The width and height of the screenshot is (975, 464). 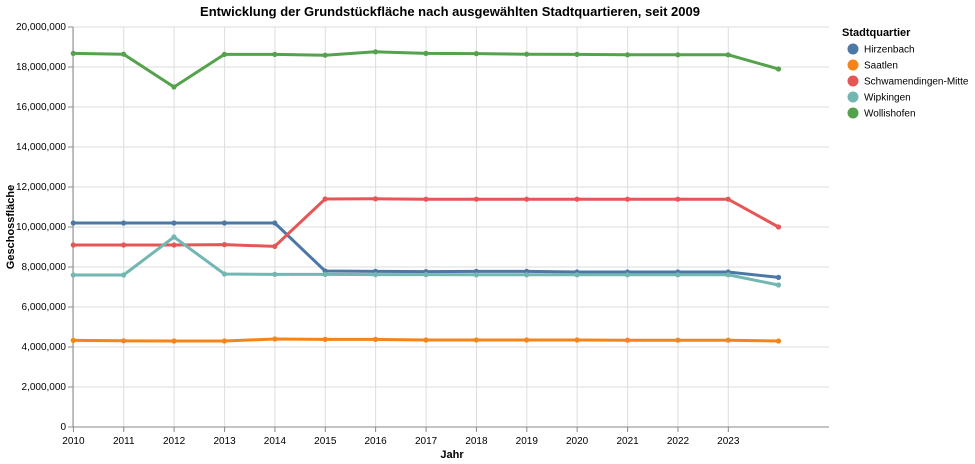 What do you see at coordinates (627, 441) in the screenshot?
I see `x-tick-label: 2021` at bounding box center [627, 441].